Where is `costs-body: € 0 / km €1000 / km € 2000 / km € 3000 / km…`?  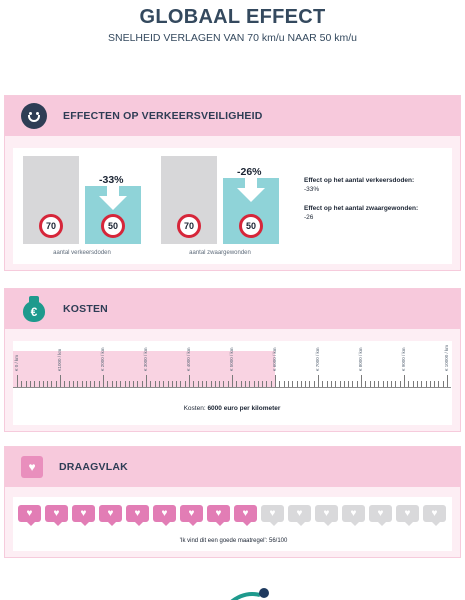
costs-body: € 0 / km €1000 / km € 2000 / km € 3000 / km… is located at coordinates (232, 383).